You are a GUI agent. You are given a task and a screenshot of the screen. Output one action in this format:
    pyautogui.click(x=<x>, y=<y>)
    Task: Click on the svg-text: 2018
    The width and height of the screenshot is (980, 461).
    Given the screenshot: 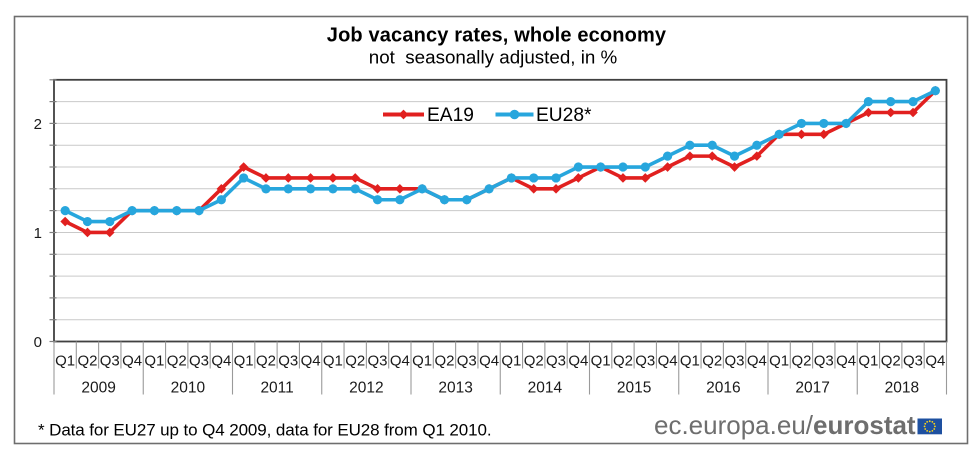 What is the action you would take?
    pyautogui.click(x=902, y=388)
    